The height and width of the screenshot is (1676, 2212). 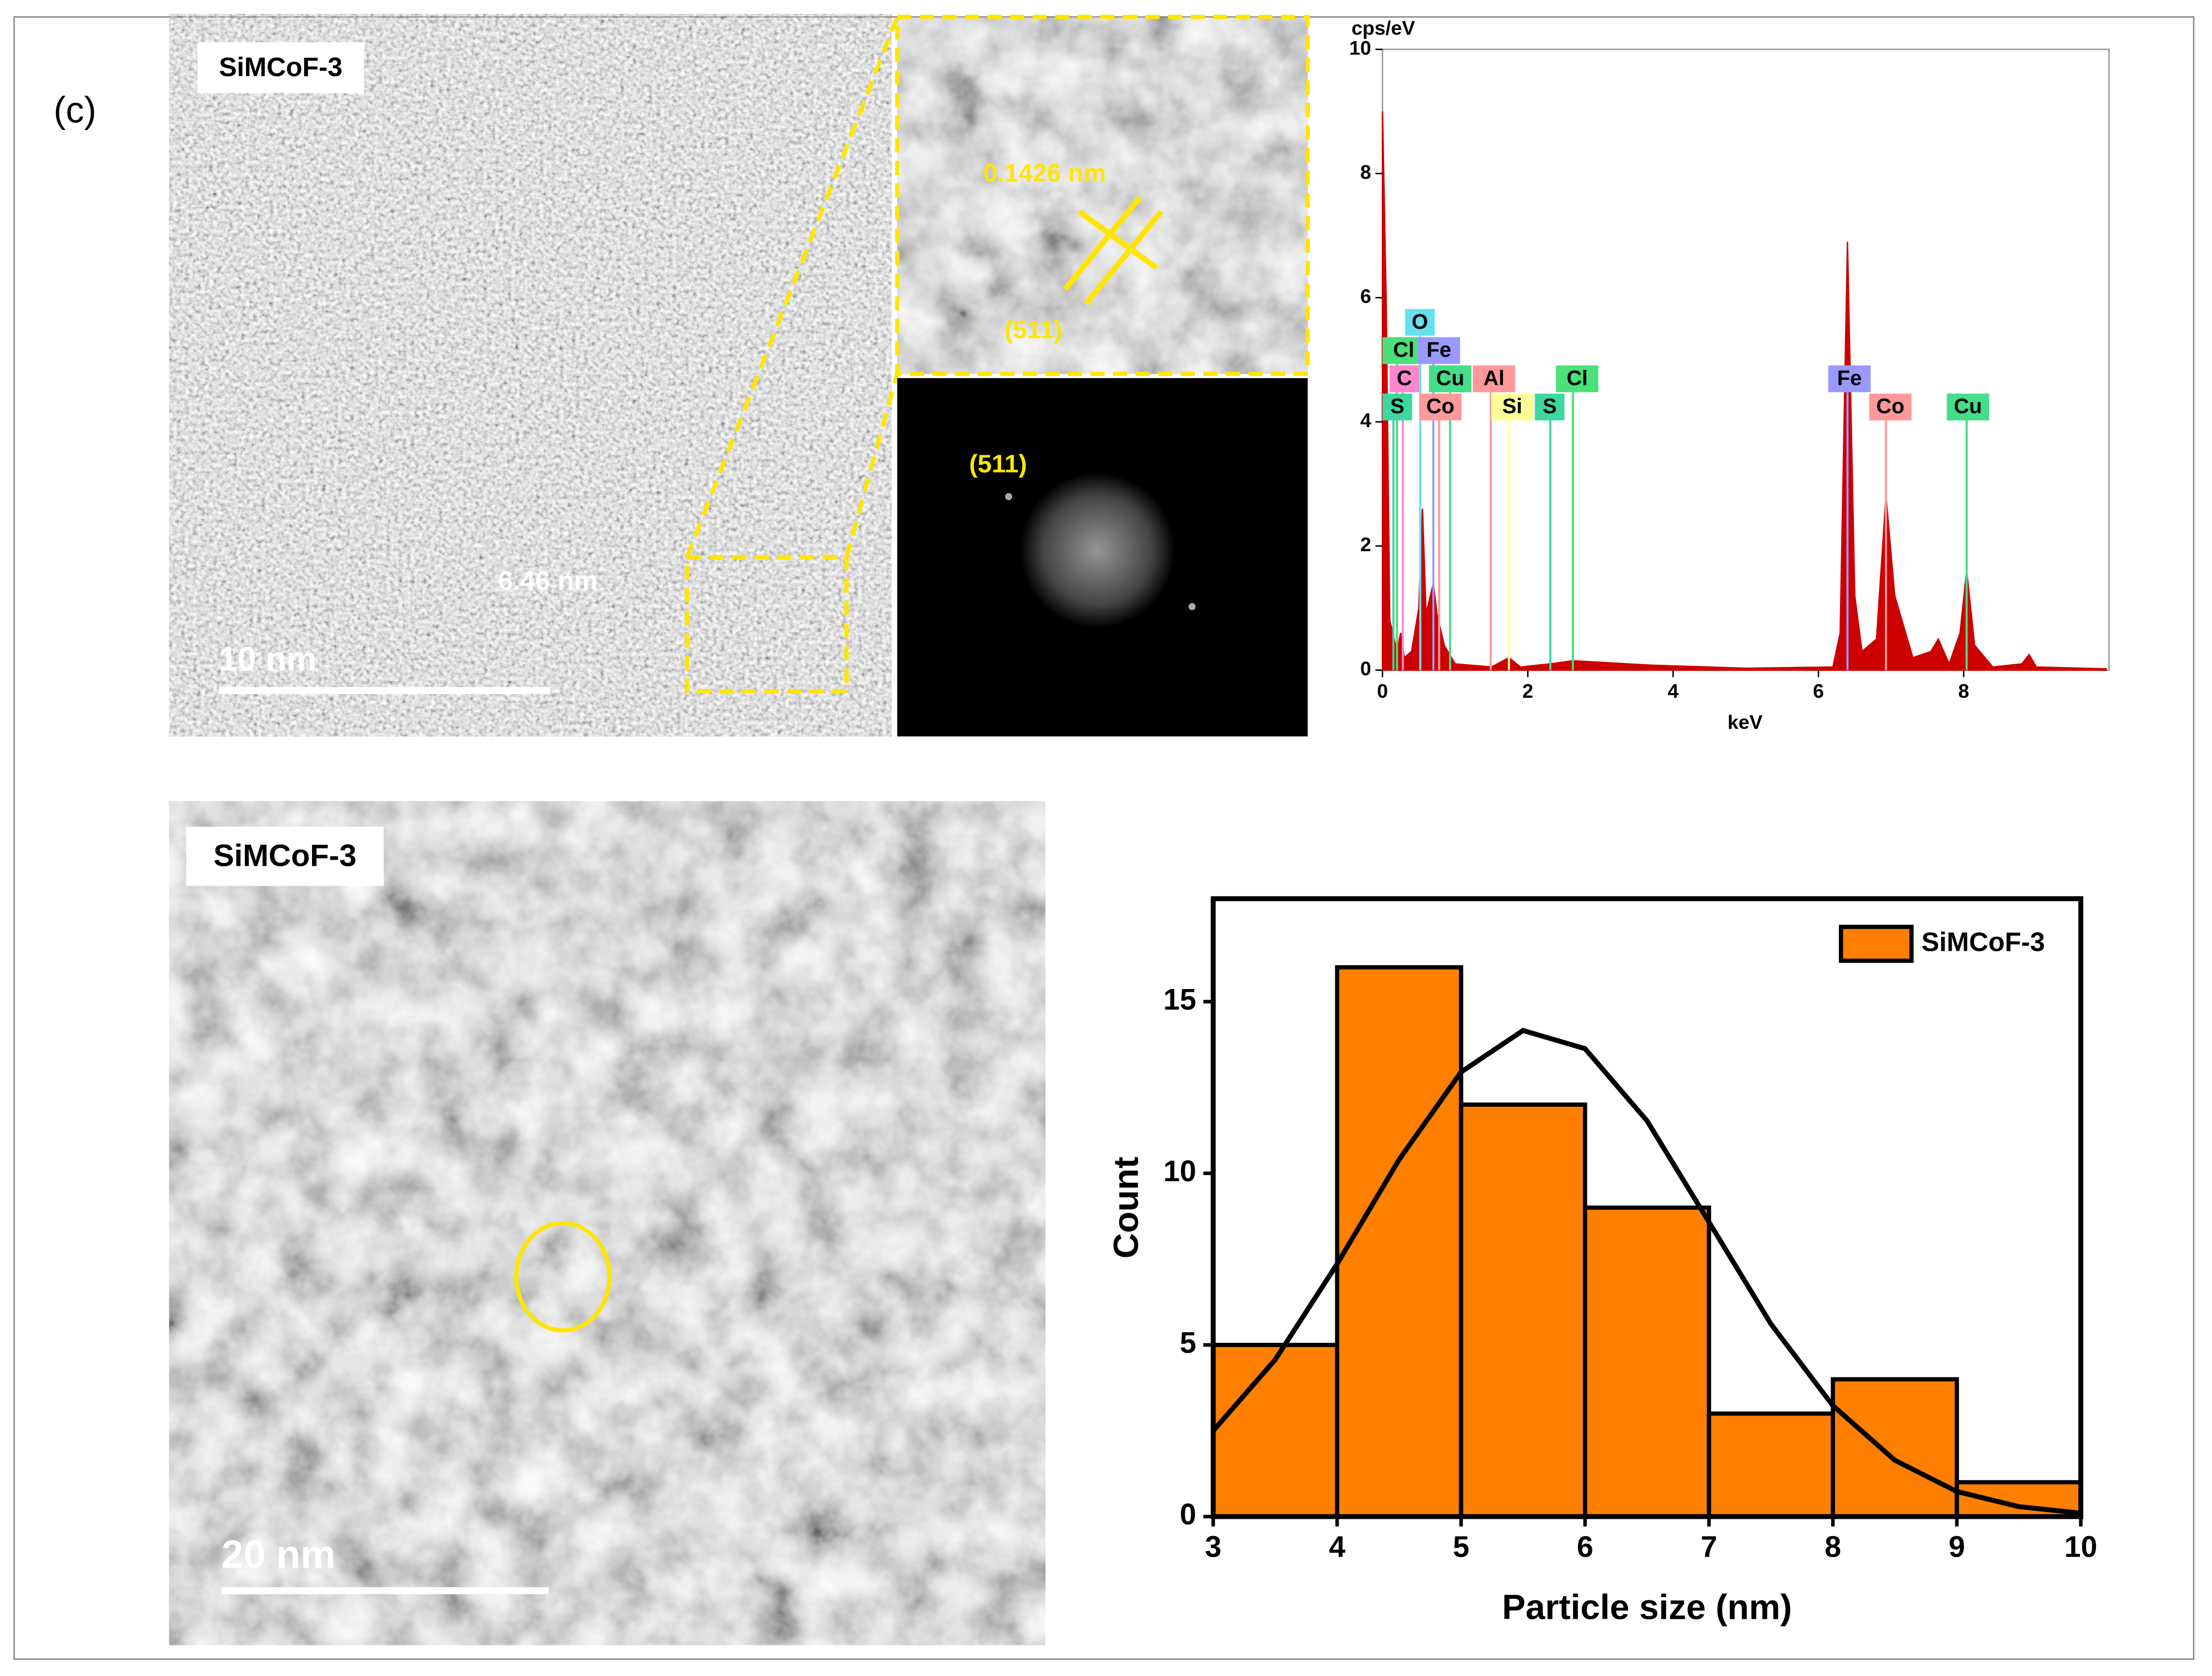 I want to click on fft-pattern, so click(x=1097, y=550).